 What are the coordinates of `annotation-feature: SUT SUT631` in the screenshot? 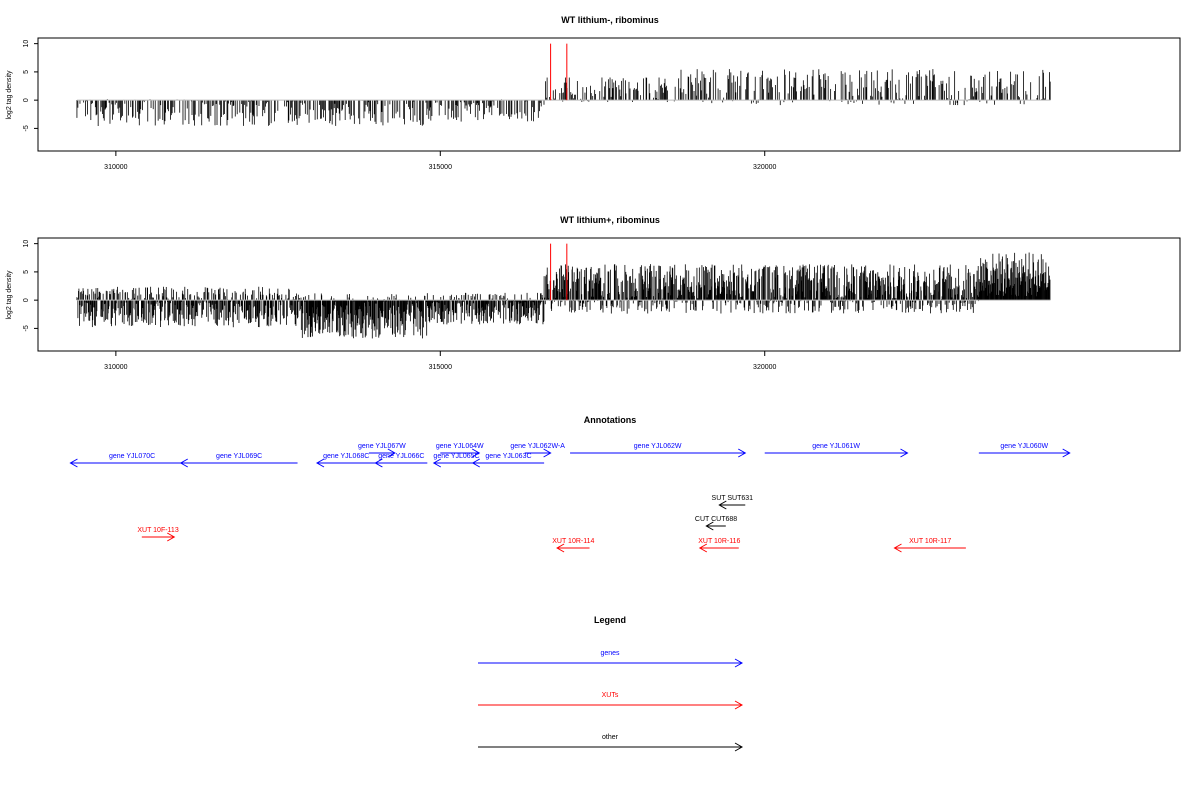 It's located at (733, 502).